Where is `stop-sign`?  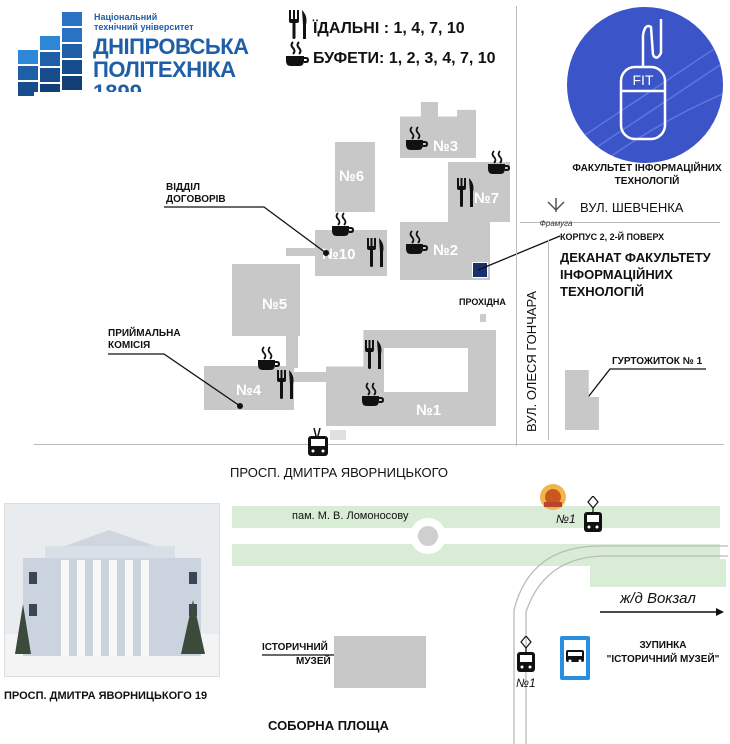
stop-sign is located at coordinates (575, 658).